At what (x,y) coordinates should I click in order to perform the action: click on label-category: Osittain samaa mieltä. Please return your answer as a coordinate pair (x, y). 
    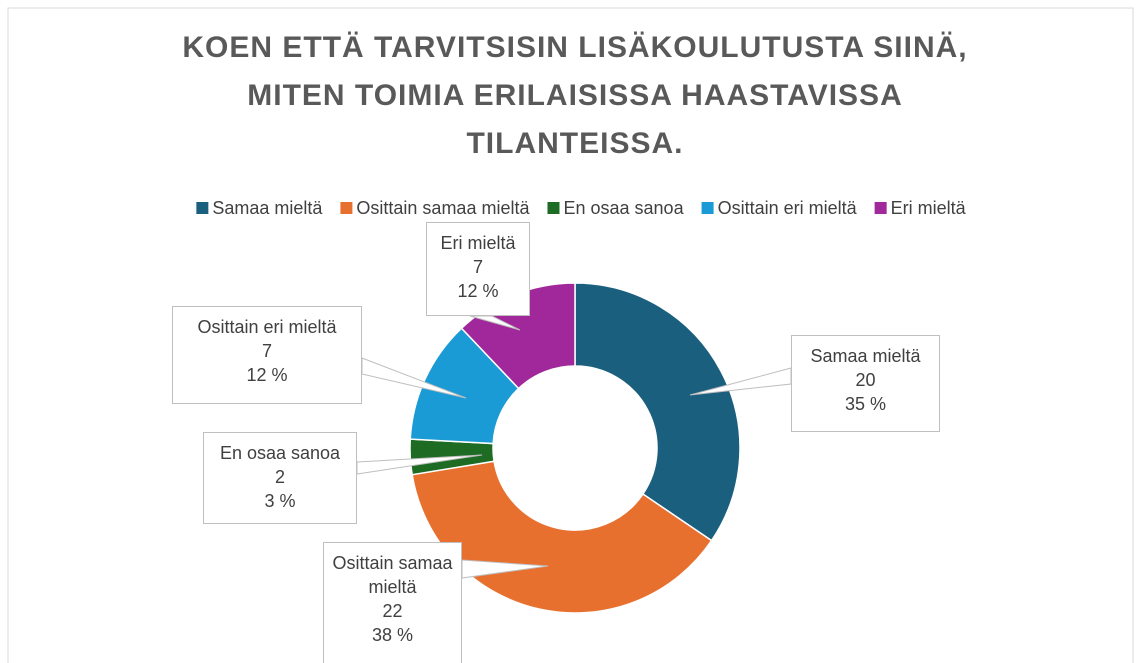
    Looking at the image, I should click on (392, 575).